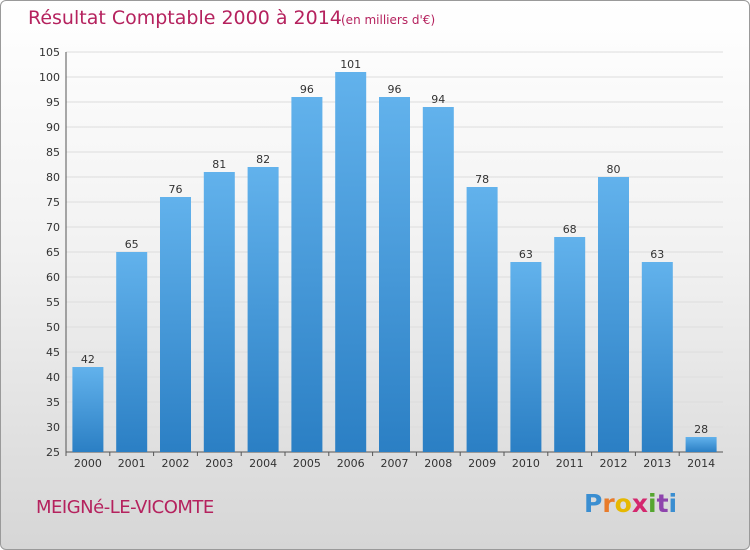  Describe the element at coordinates (53, 252) in the screenshot. I see `y-tick-label: 65` at that location.